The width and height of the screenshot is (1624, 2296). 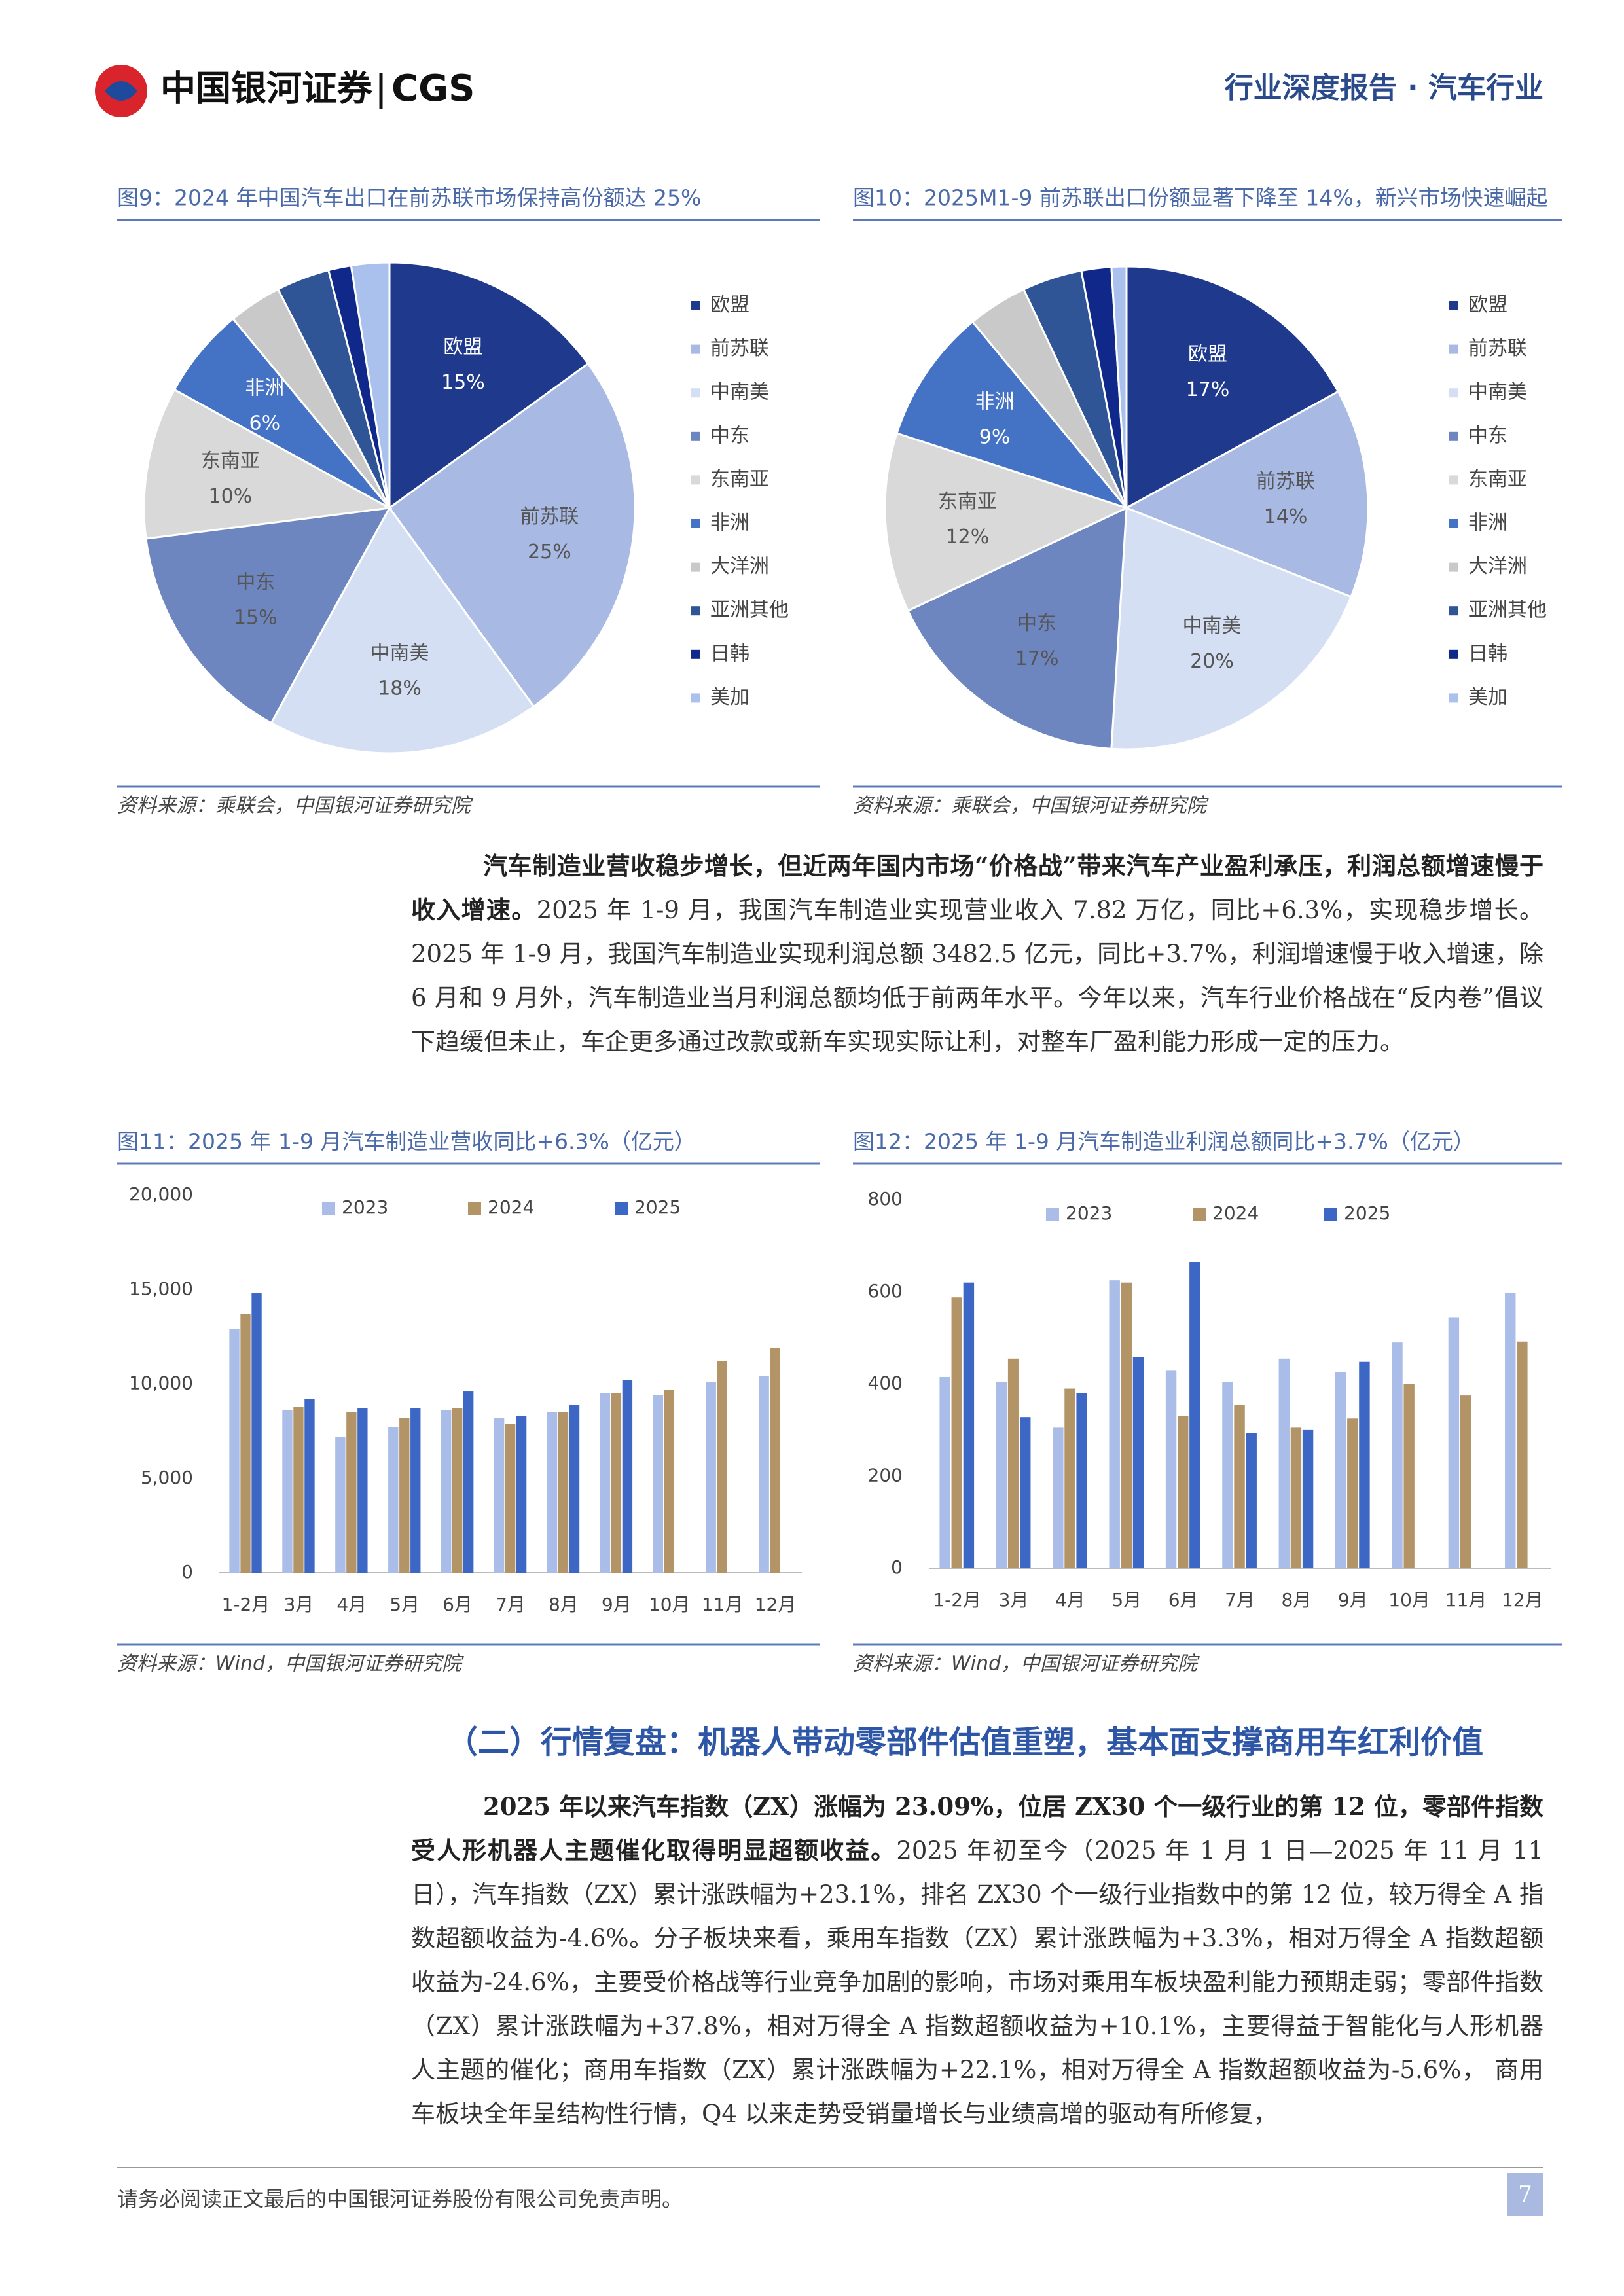 I want to click on y-tick-label: 600, so click(x=885, y=1291).